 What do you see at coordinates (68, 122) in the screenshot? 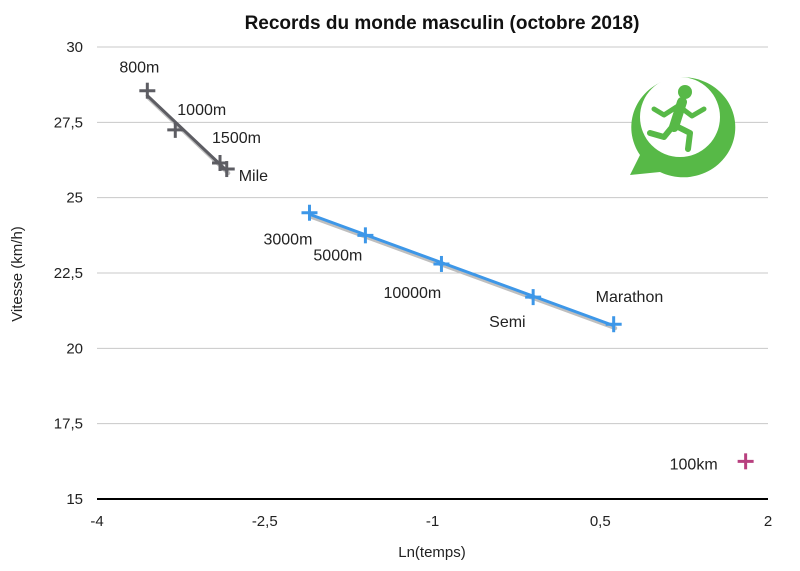
I see `y-tick-label: 27,5` at bounding box center [68, 122].